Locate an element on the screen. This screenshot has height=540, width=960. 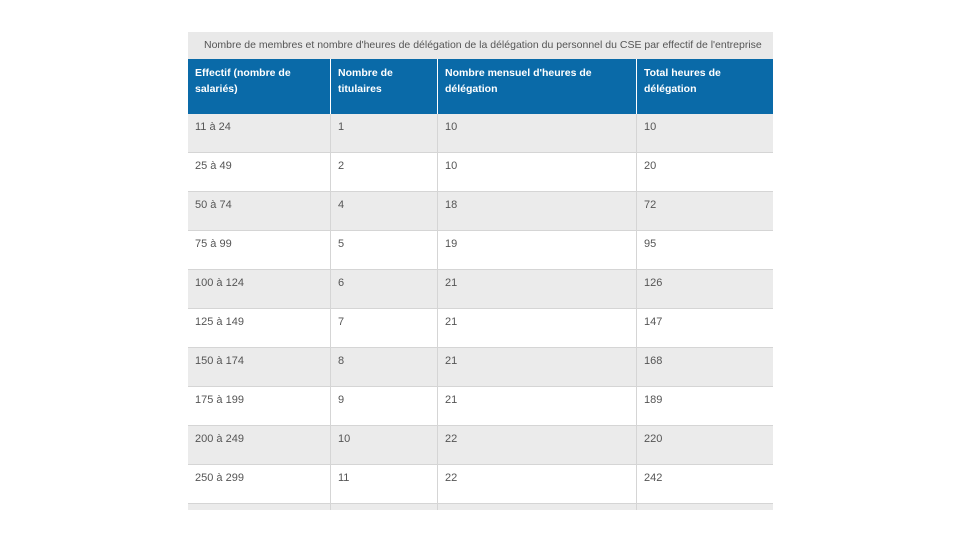
table-cell: 95 is located at coordinates (650, 244).